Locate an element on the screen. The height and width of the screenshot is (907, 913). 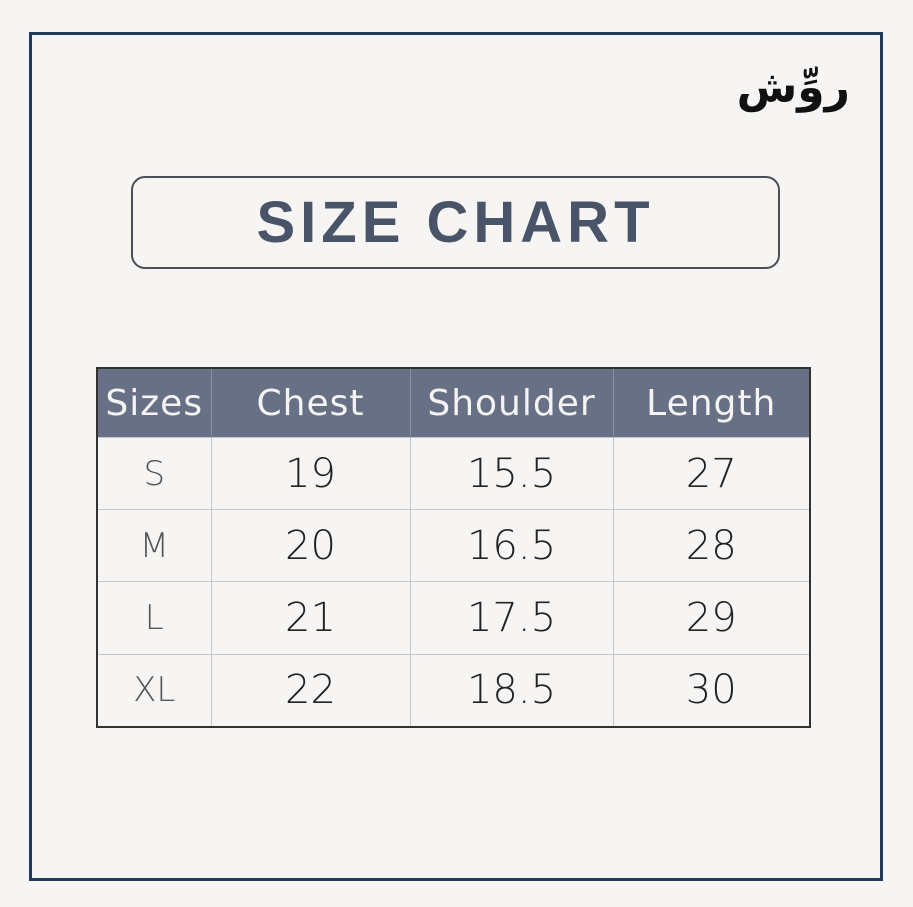
cell-shoulder: 18.5 is located at coordinates (511, 690).